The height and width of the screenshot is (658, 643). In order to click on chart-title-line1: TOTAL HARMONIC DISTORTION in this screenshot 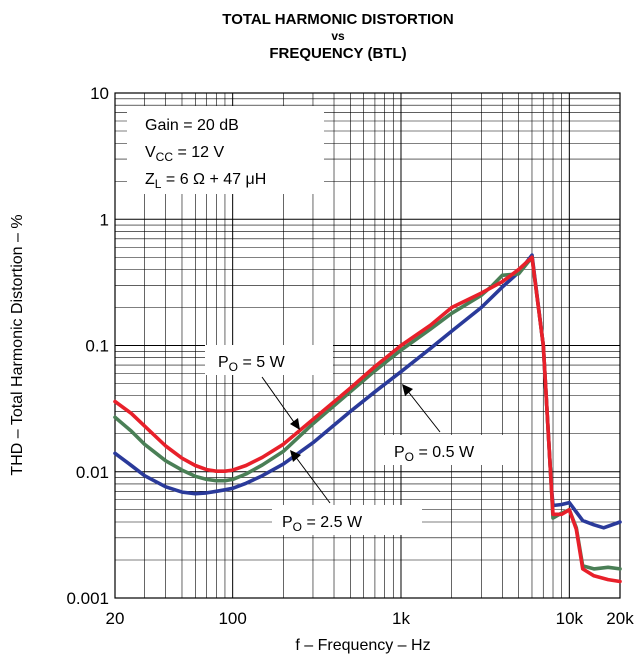, I will do `click(337, 19)`.